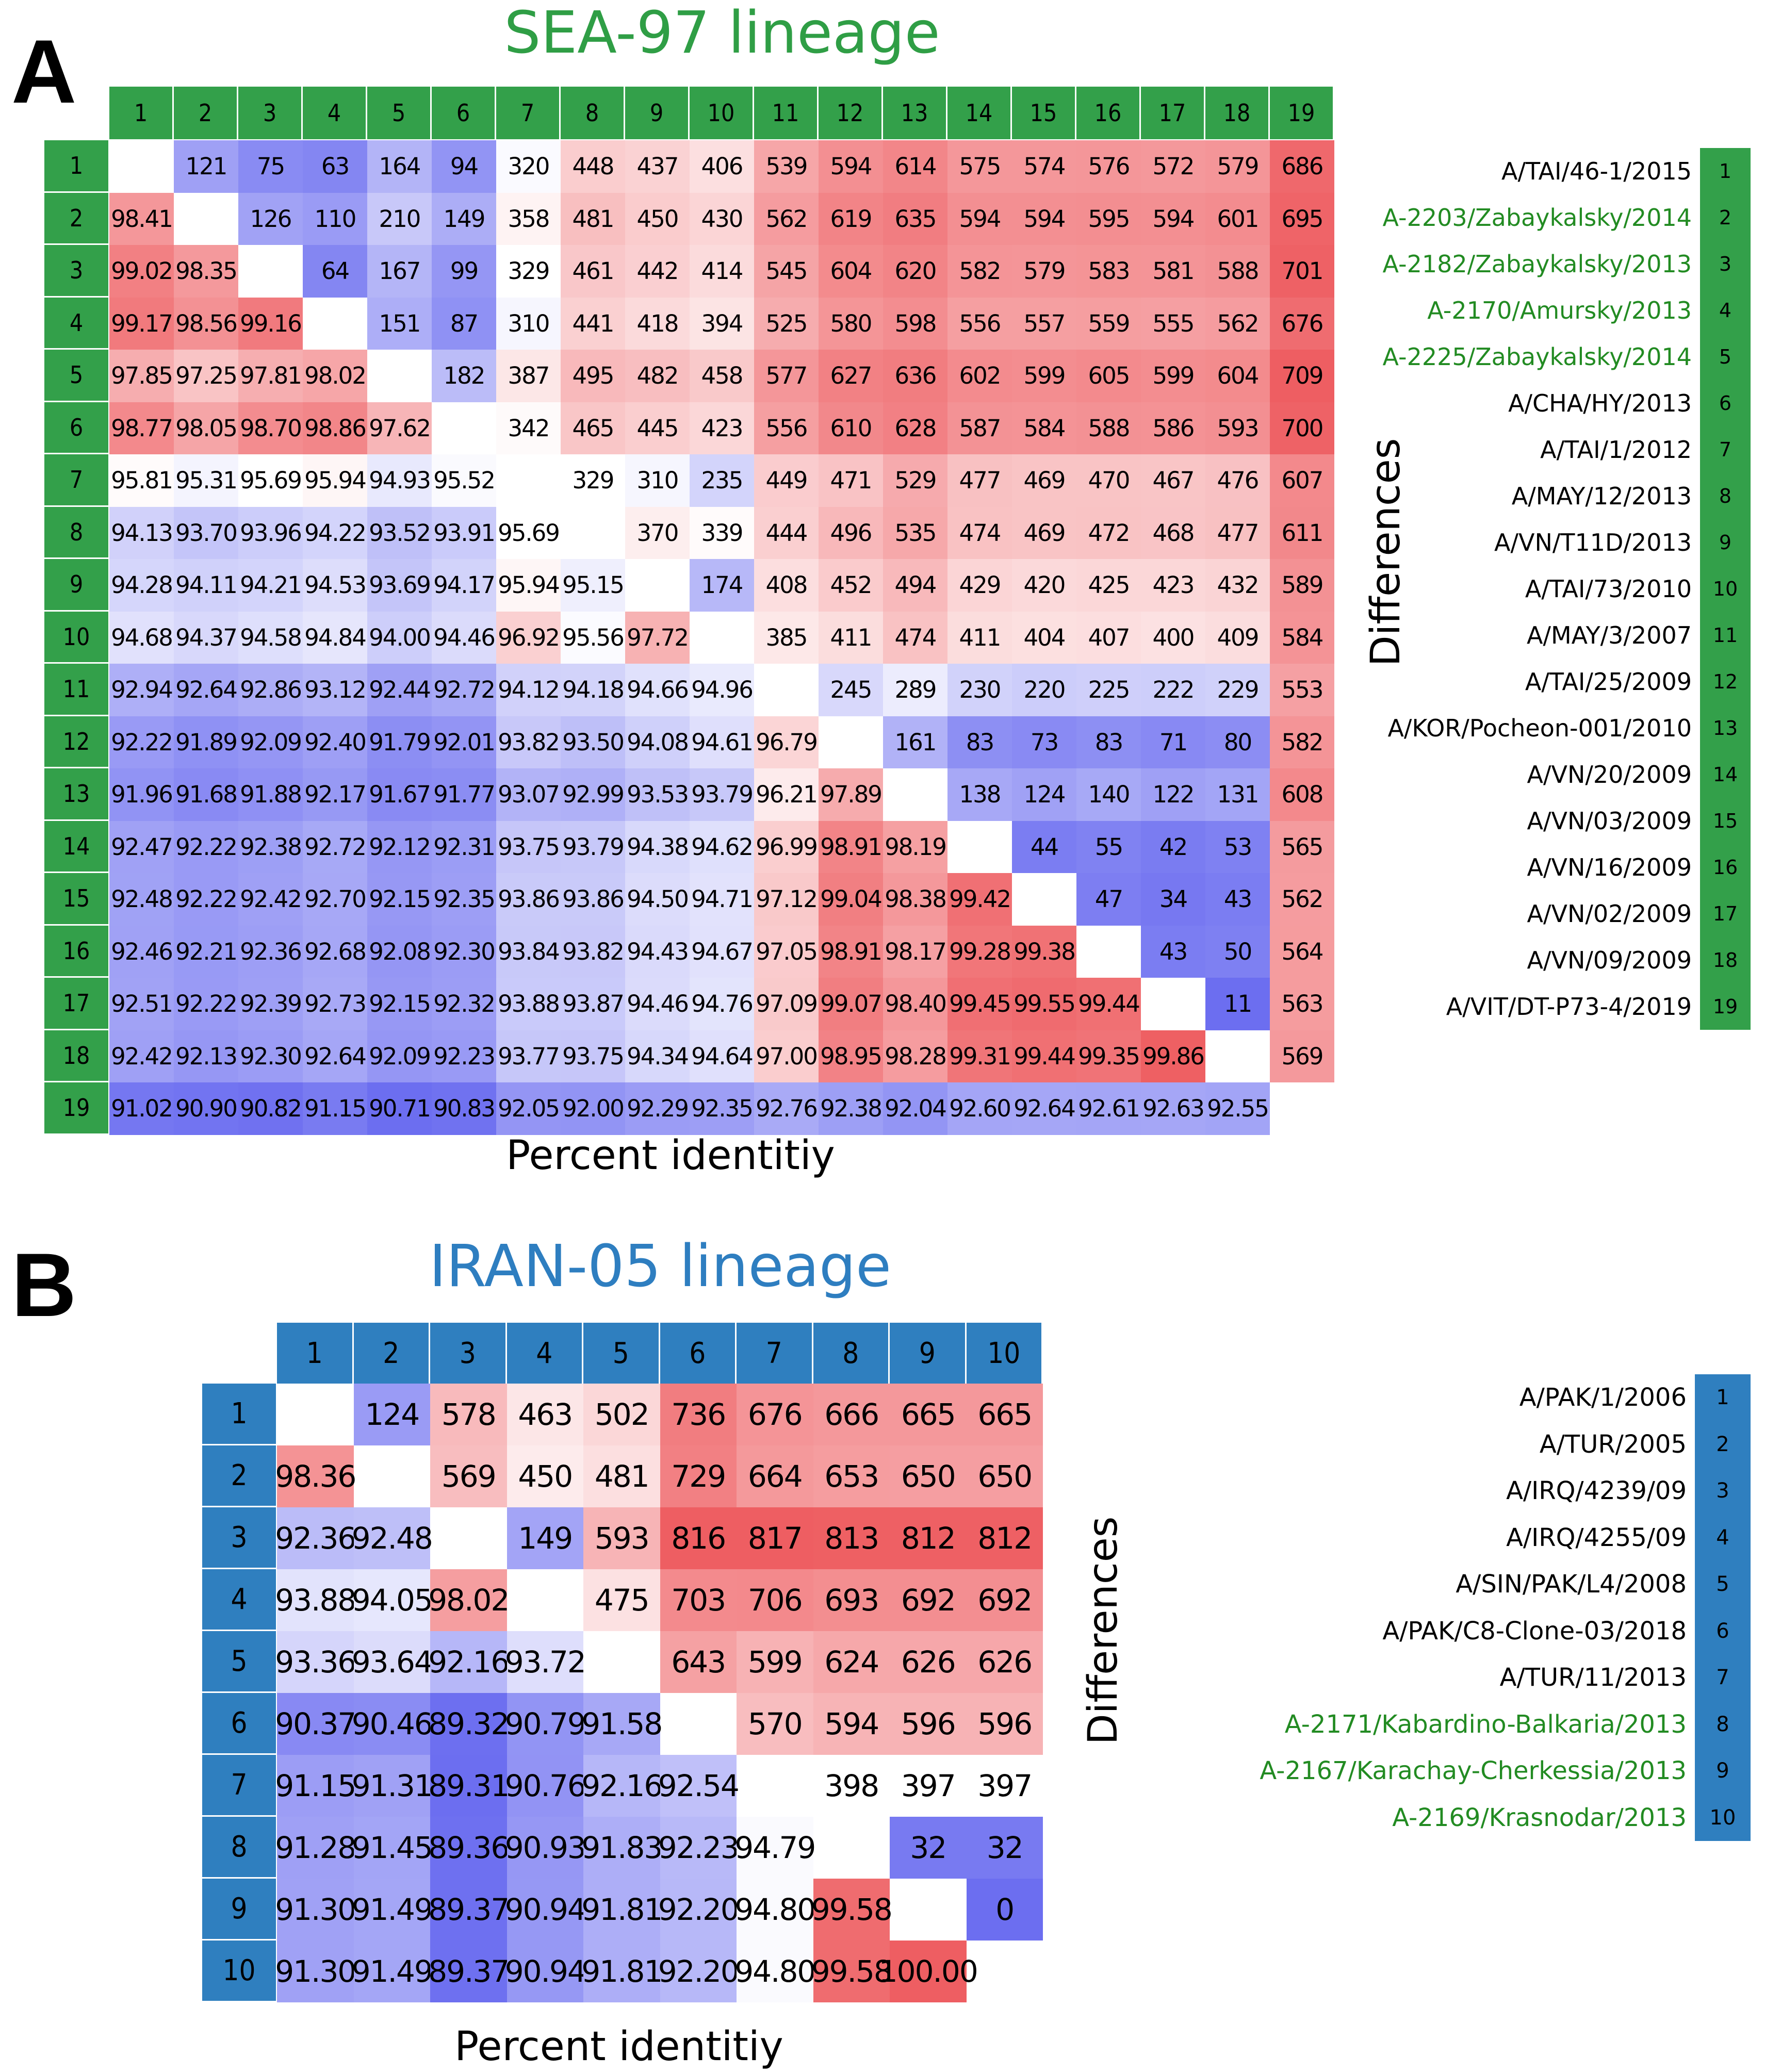 This screenshot has height=2072, width=1765. I want to click on row-header: 3, so click(239, 1538).